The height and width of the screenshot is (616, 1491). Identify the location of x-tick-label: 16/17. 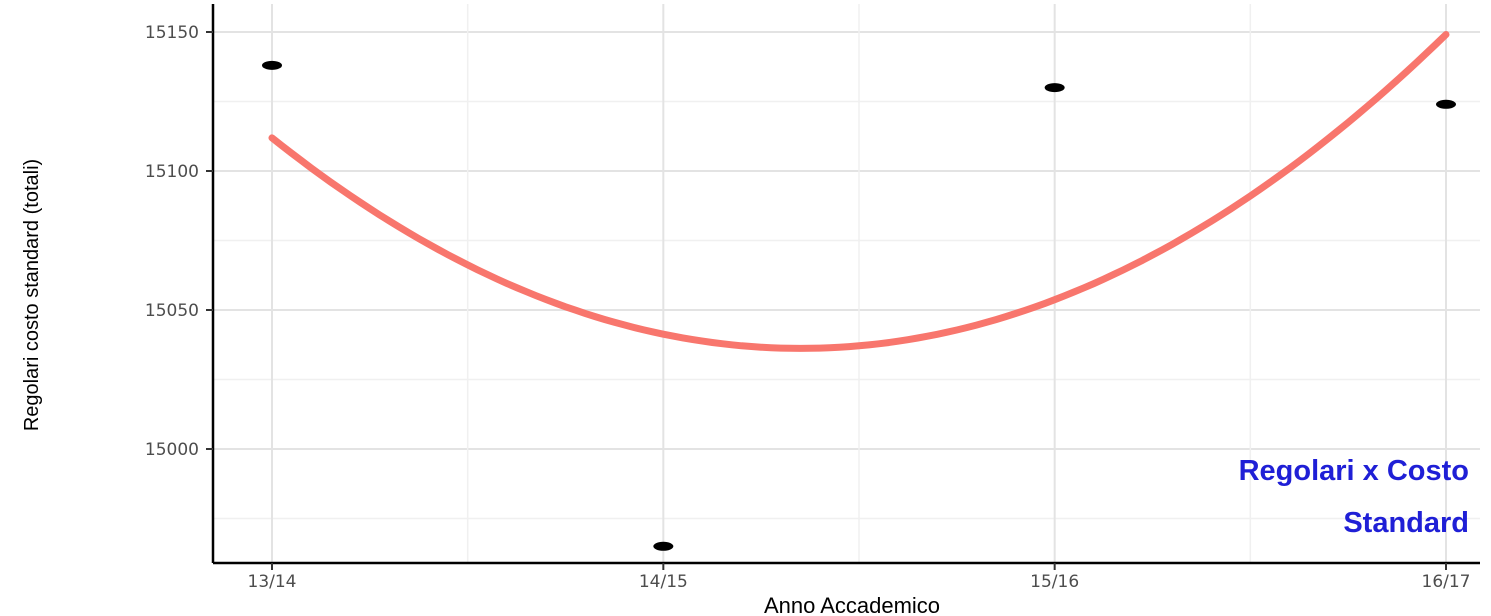
(1446, 582).